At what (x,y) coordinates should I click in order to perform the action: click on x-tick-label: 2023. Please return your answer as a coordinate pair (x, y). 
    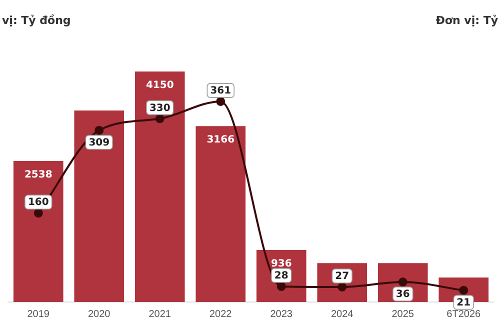
    Looking at the image, I should click on (281, 314).